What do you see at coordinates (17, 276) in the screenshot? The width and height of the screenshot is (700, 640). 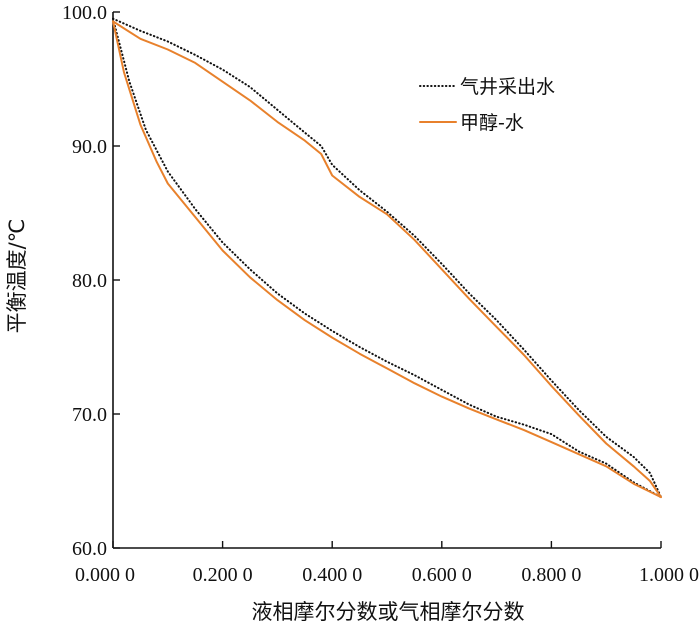 I see `y-axis-label: 平衡温度/℃` at bounding box center [17, 276].